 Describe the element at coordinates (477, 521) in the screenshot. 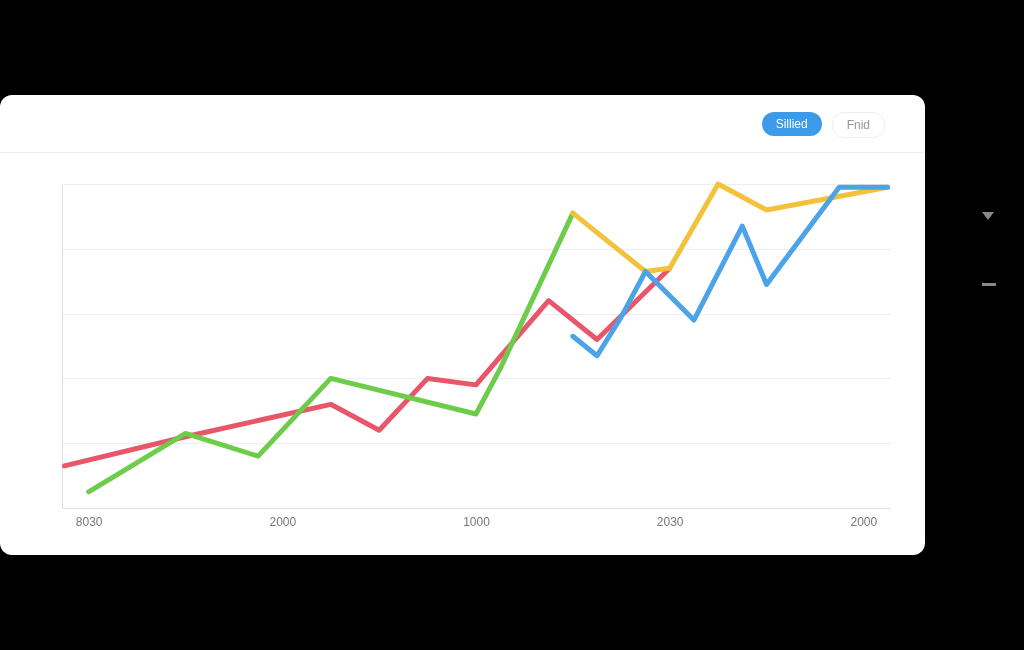

I see `x-tick-label: 1000` at that location.